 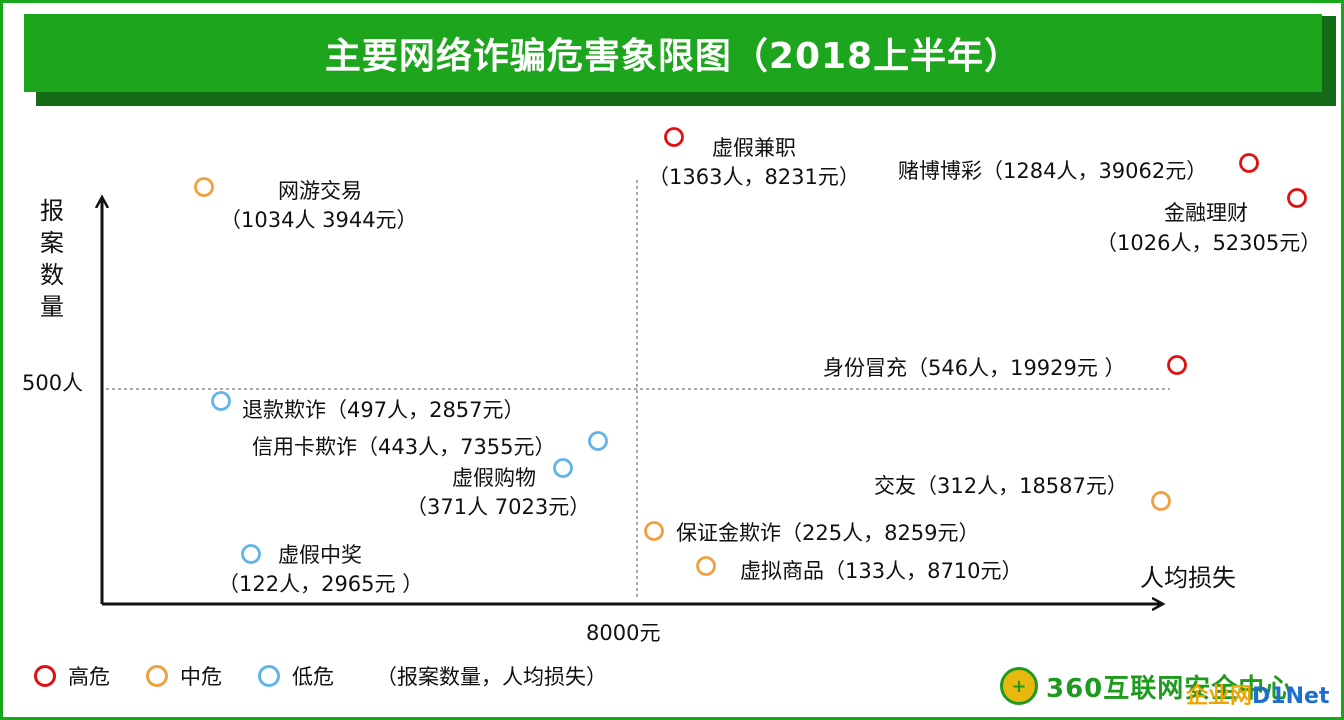 What do you see at coordinates (157, 676) in the screenshot?
I see `legend-medium-marker` at bounding box center [157, 676].